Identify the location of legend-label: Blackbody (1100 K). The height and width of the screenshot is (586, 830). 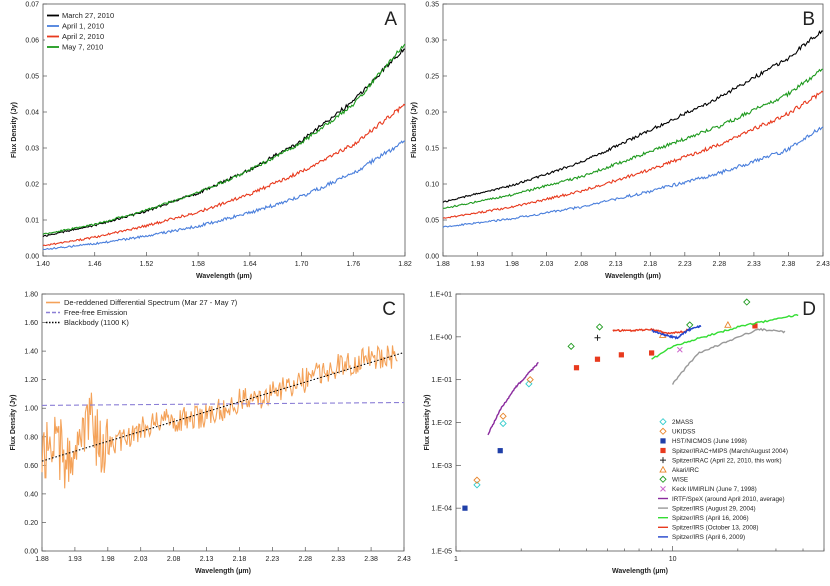
(96, 322).